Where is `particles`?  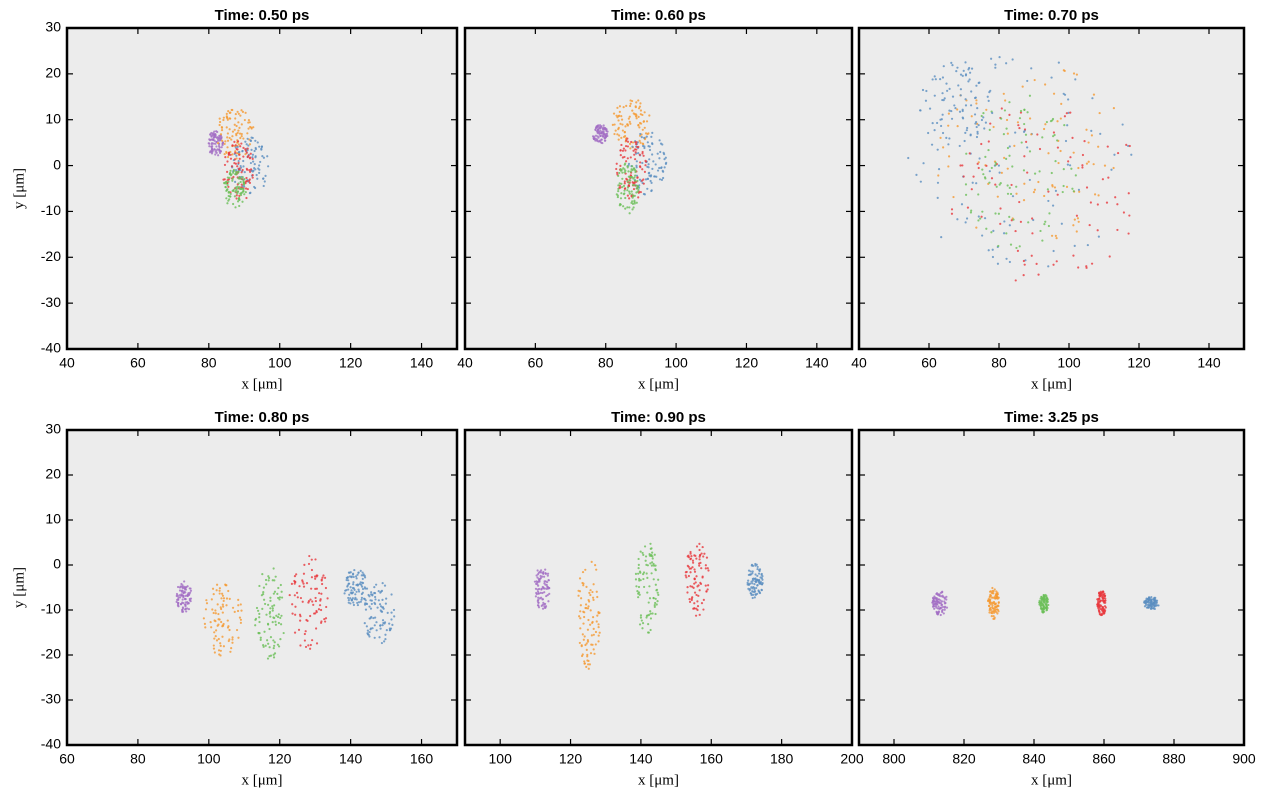 particles is located at coordinates (1020, 169).